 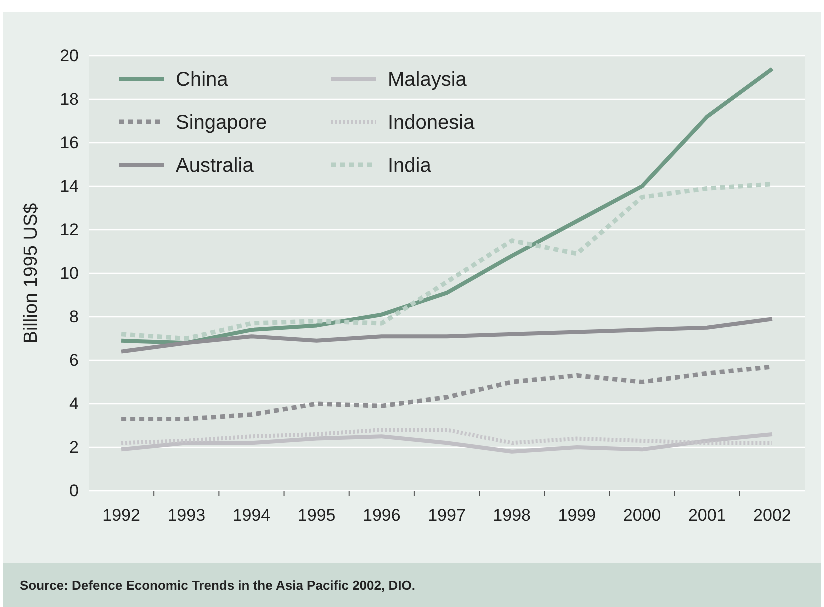 I want to click on x-tick-label: 1996, so click(x=381, y=516).